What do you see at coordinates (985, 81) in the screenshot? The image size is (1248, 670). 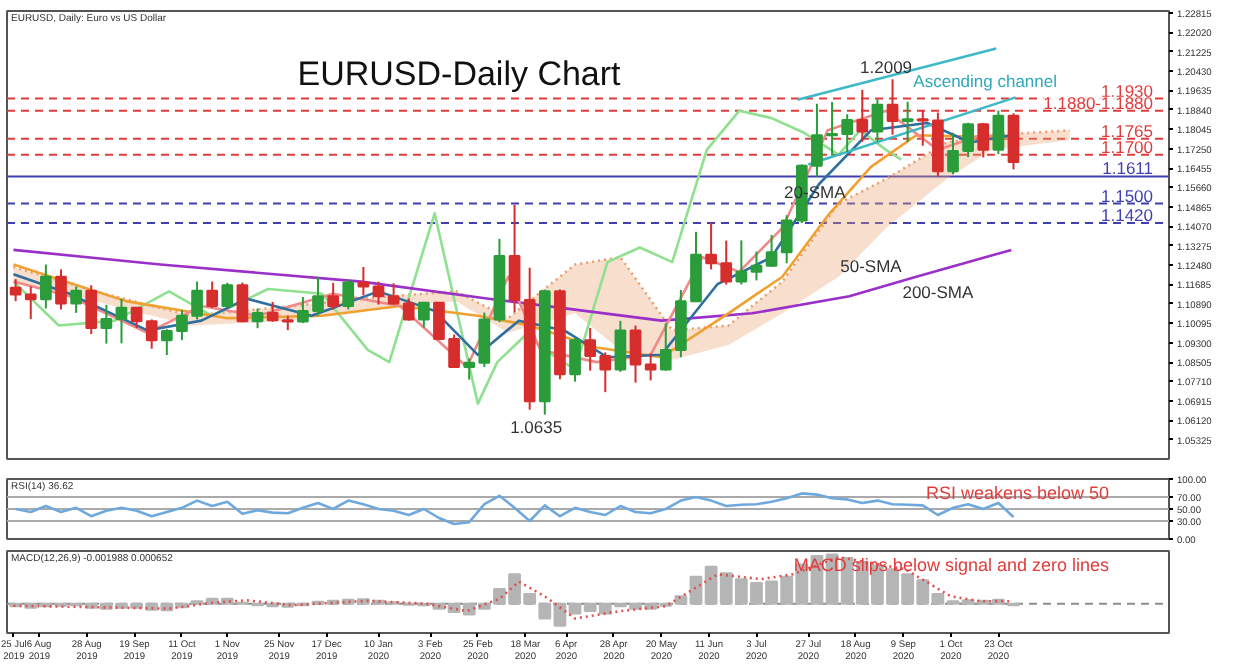 I see `annotation: Ascending channel` at bounding box center [985, 81].